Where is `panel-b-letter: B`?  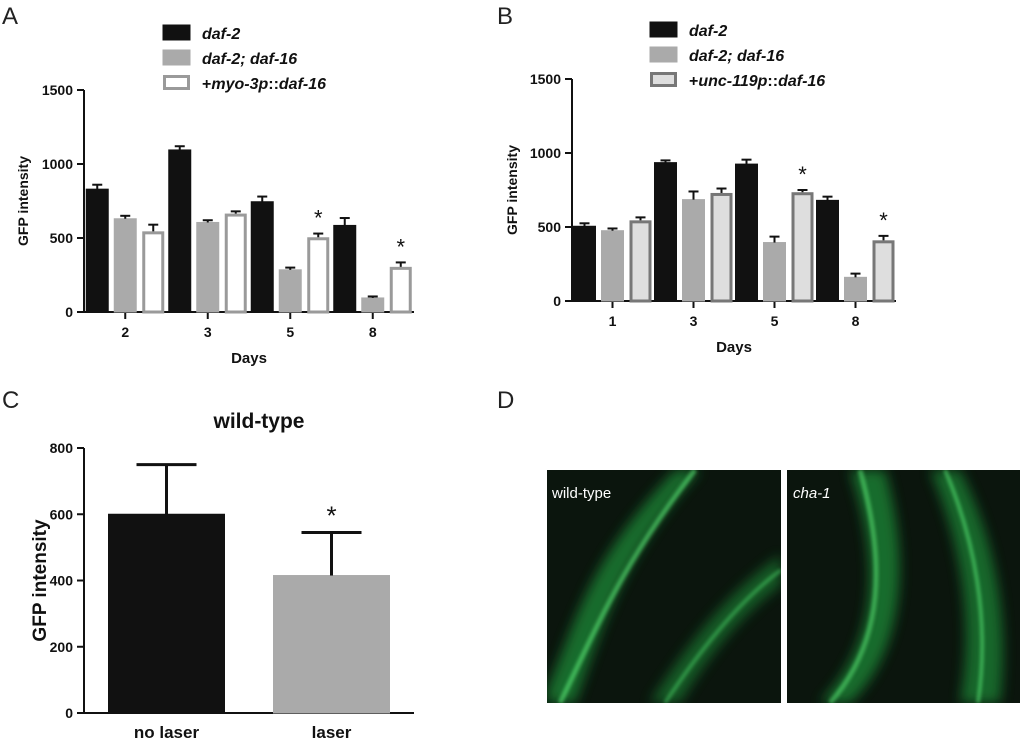 panel-b-letter: B is located at coordinates (505, 16).